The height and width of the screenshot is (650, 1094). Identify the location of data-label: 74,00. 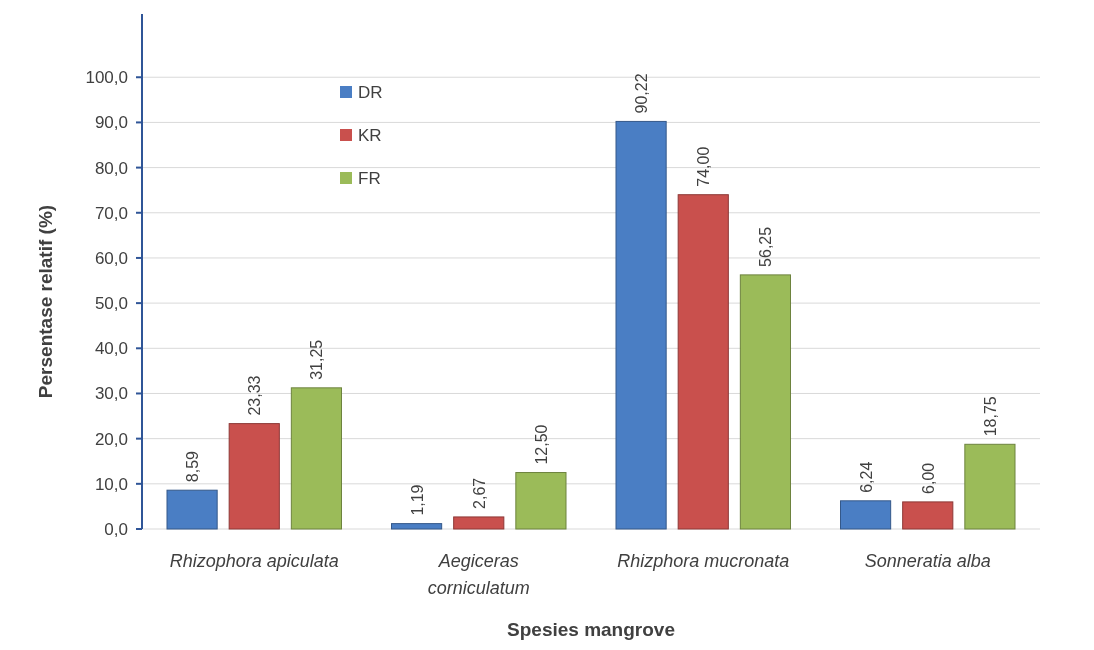
(704, 166).